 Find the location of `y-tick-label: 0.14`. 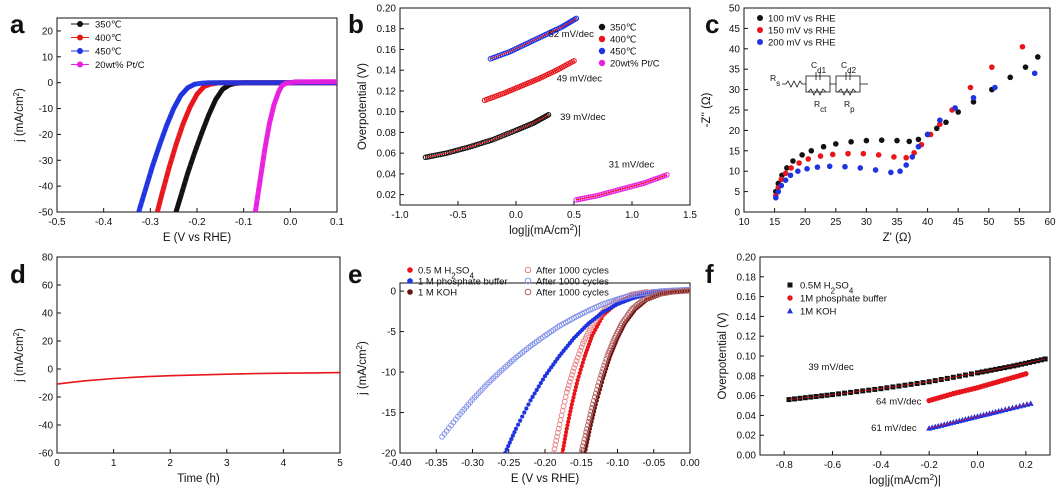

y-tick-label: 0.14 is located at coordinates (747, 317).